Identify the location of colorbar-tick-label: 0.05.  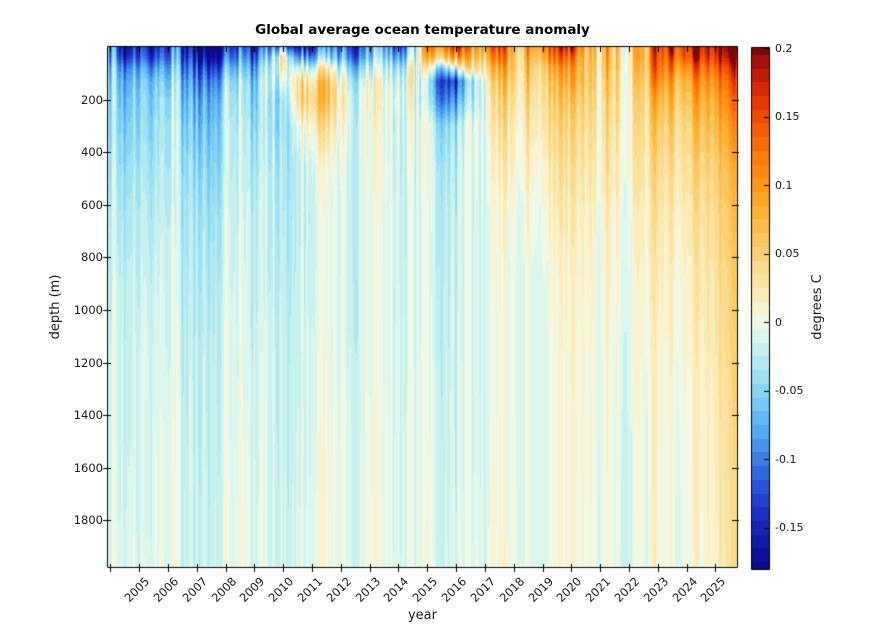
(787, 254).